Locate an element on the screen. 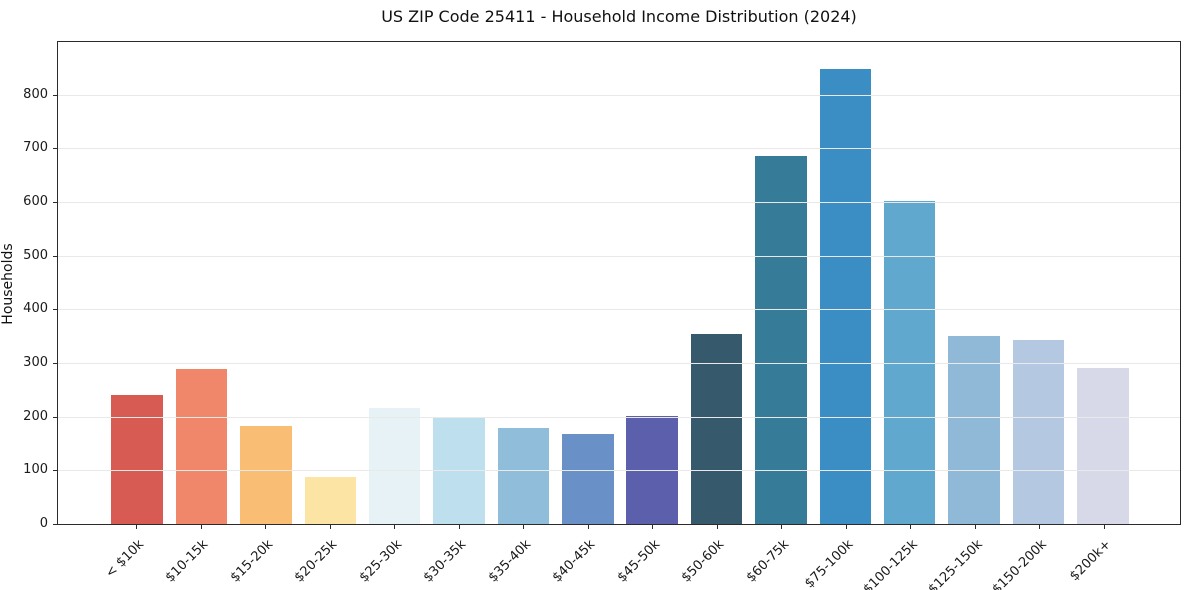 The height and width of the screenshot is (590, 1189). x-tick-label: $50-60k is located at coordinates (703, 561).